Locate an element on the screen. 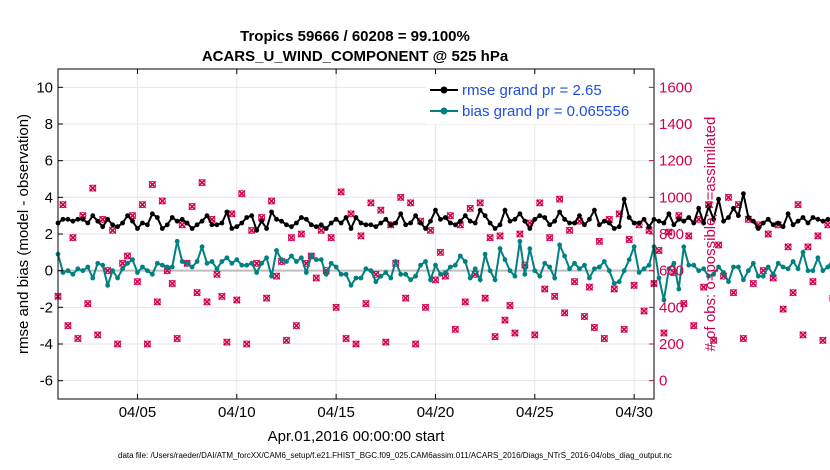 Image resolution: width=830 pixels, height=470 pixels. y-left-tick-label: 8 is located at coordinates (49, 124).